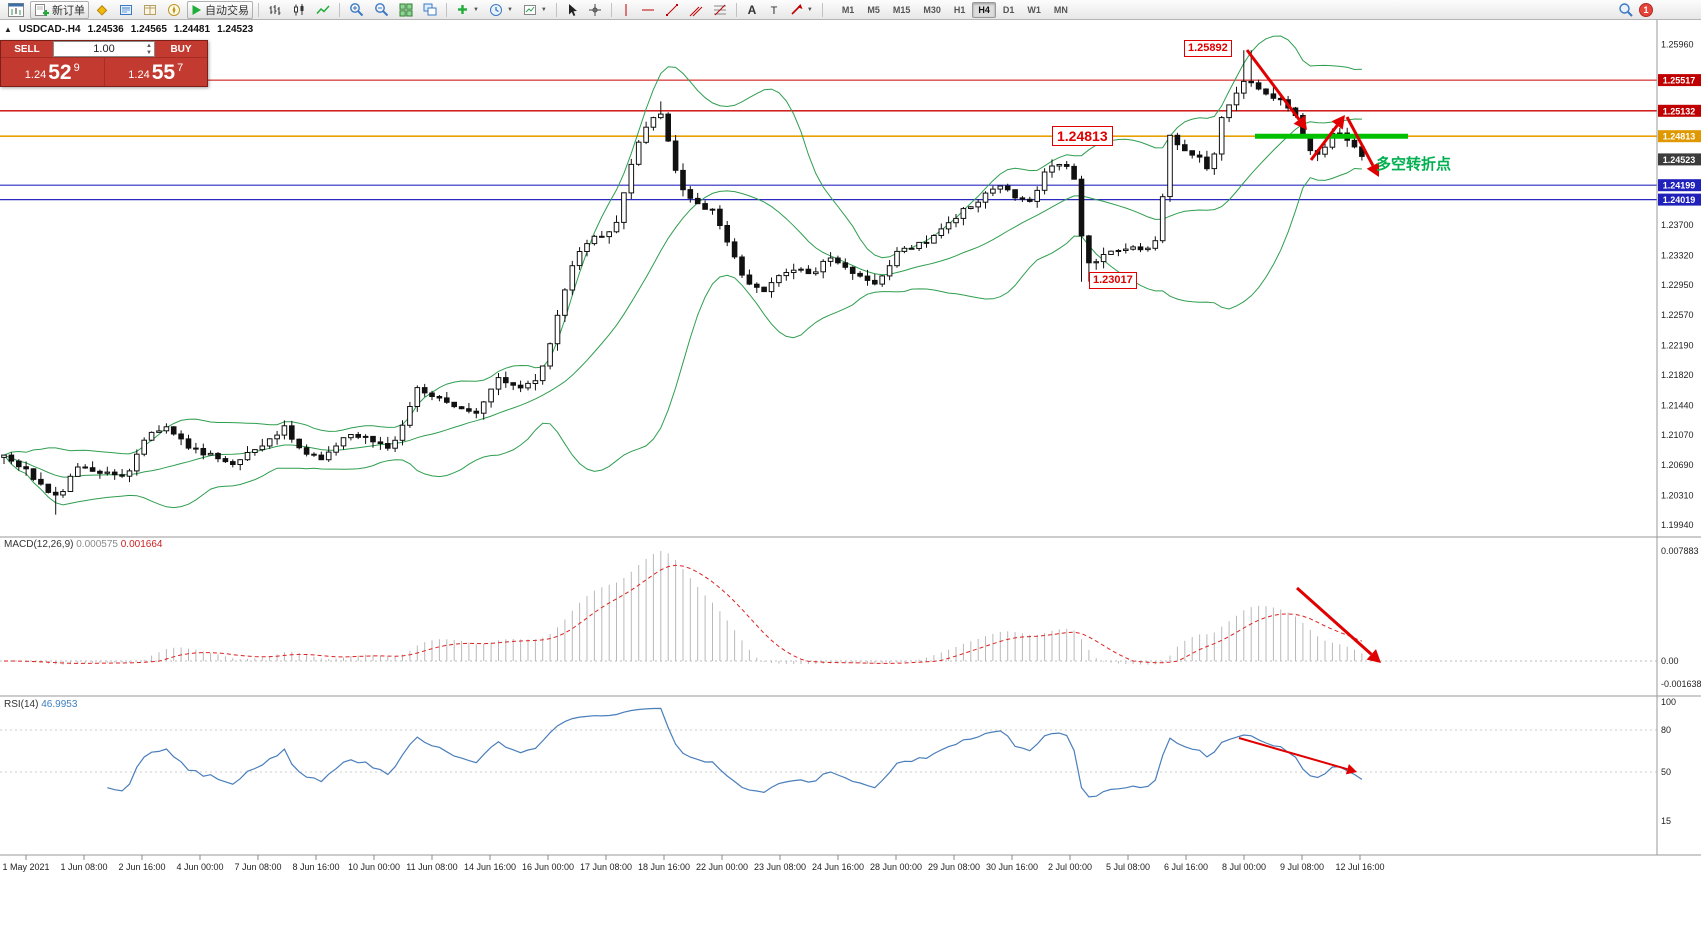  I want to click on svg-text: 16 Jun 00:00, so click(548, 867).